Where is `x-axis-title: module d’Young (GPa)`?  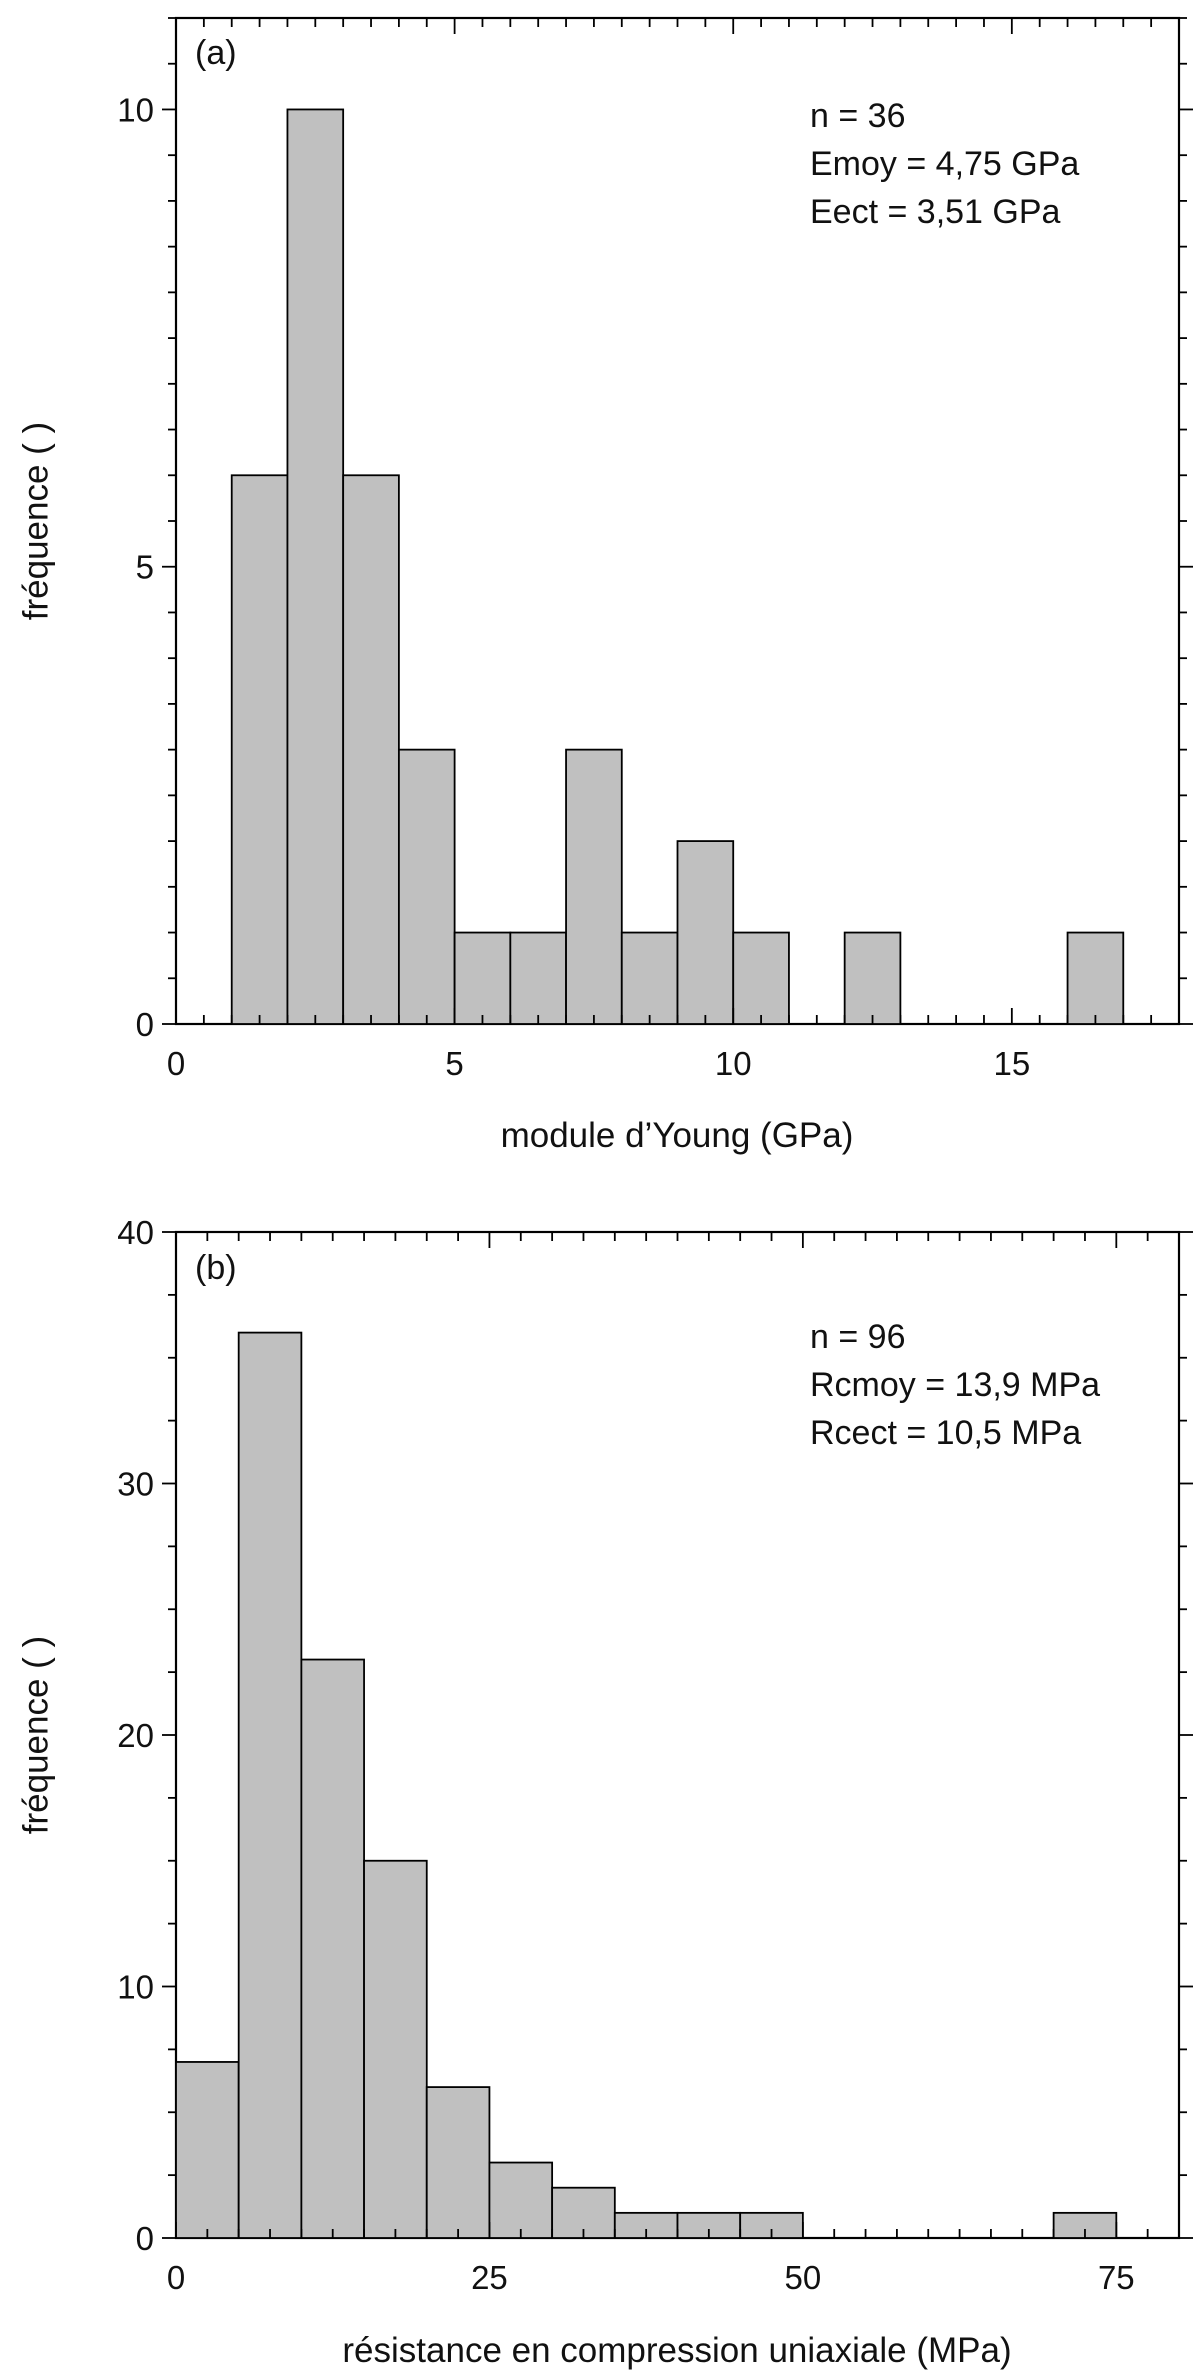 x-axis-title: module d’Young (GPa) is located at coordinates (677, 1135).